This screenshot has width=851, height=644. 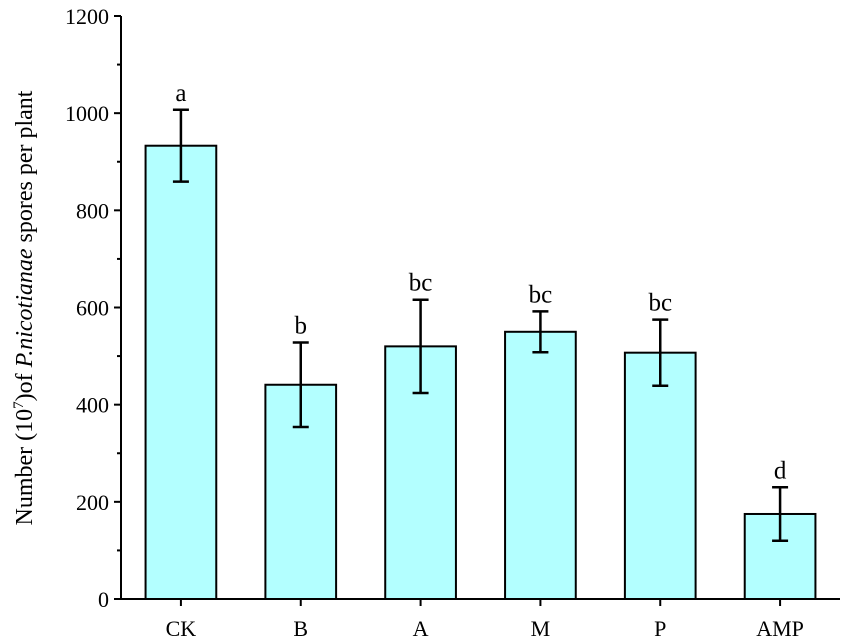 I want to click on y-tick-label-0: 0, so click(x=103, y=599).